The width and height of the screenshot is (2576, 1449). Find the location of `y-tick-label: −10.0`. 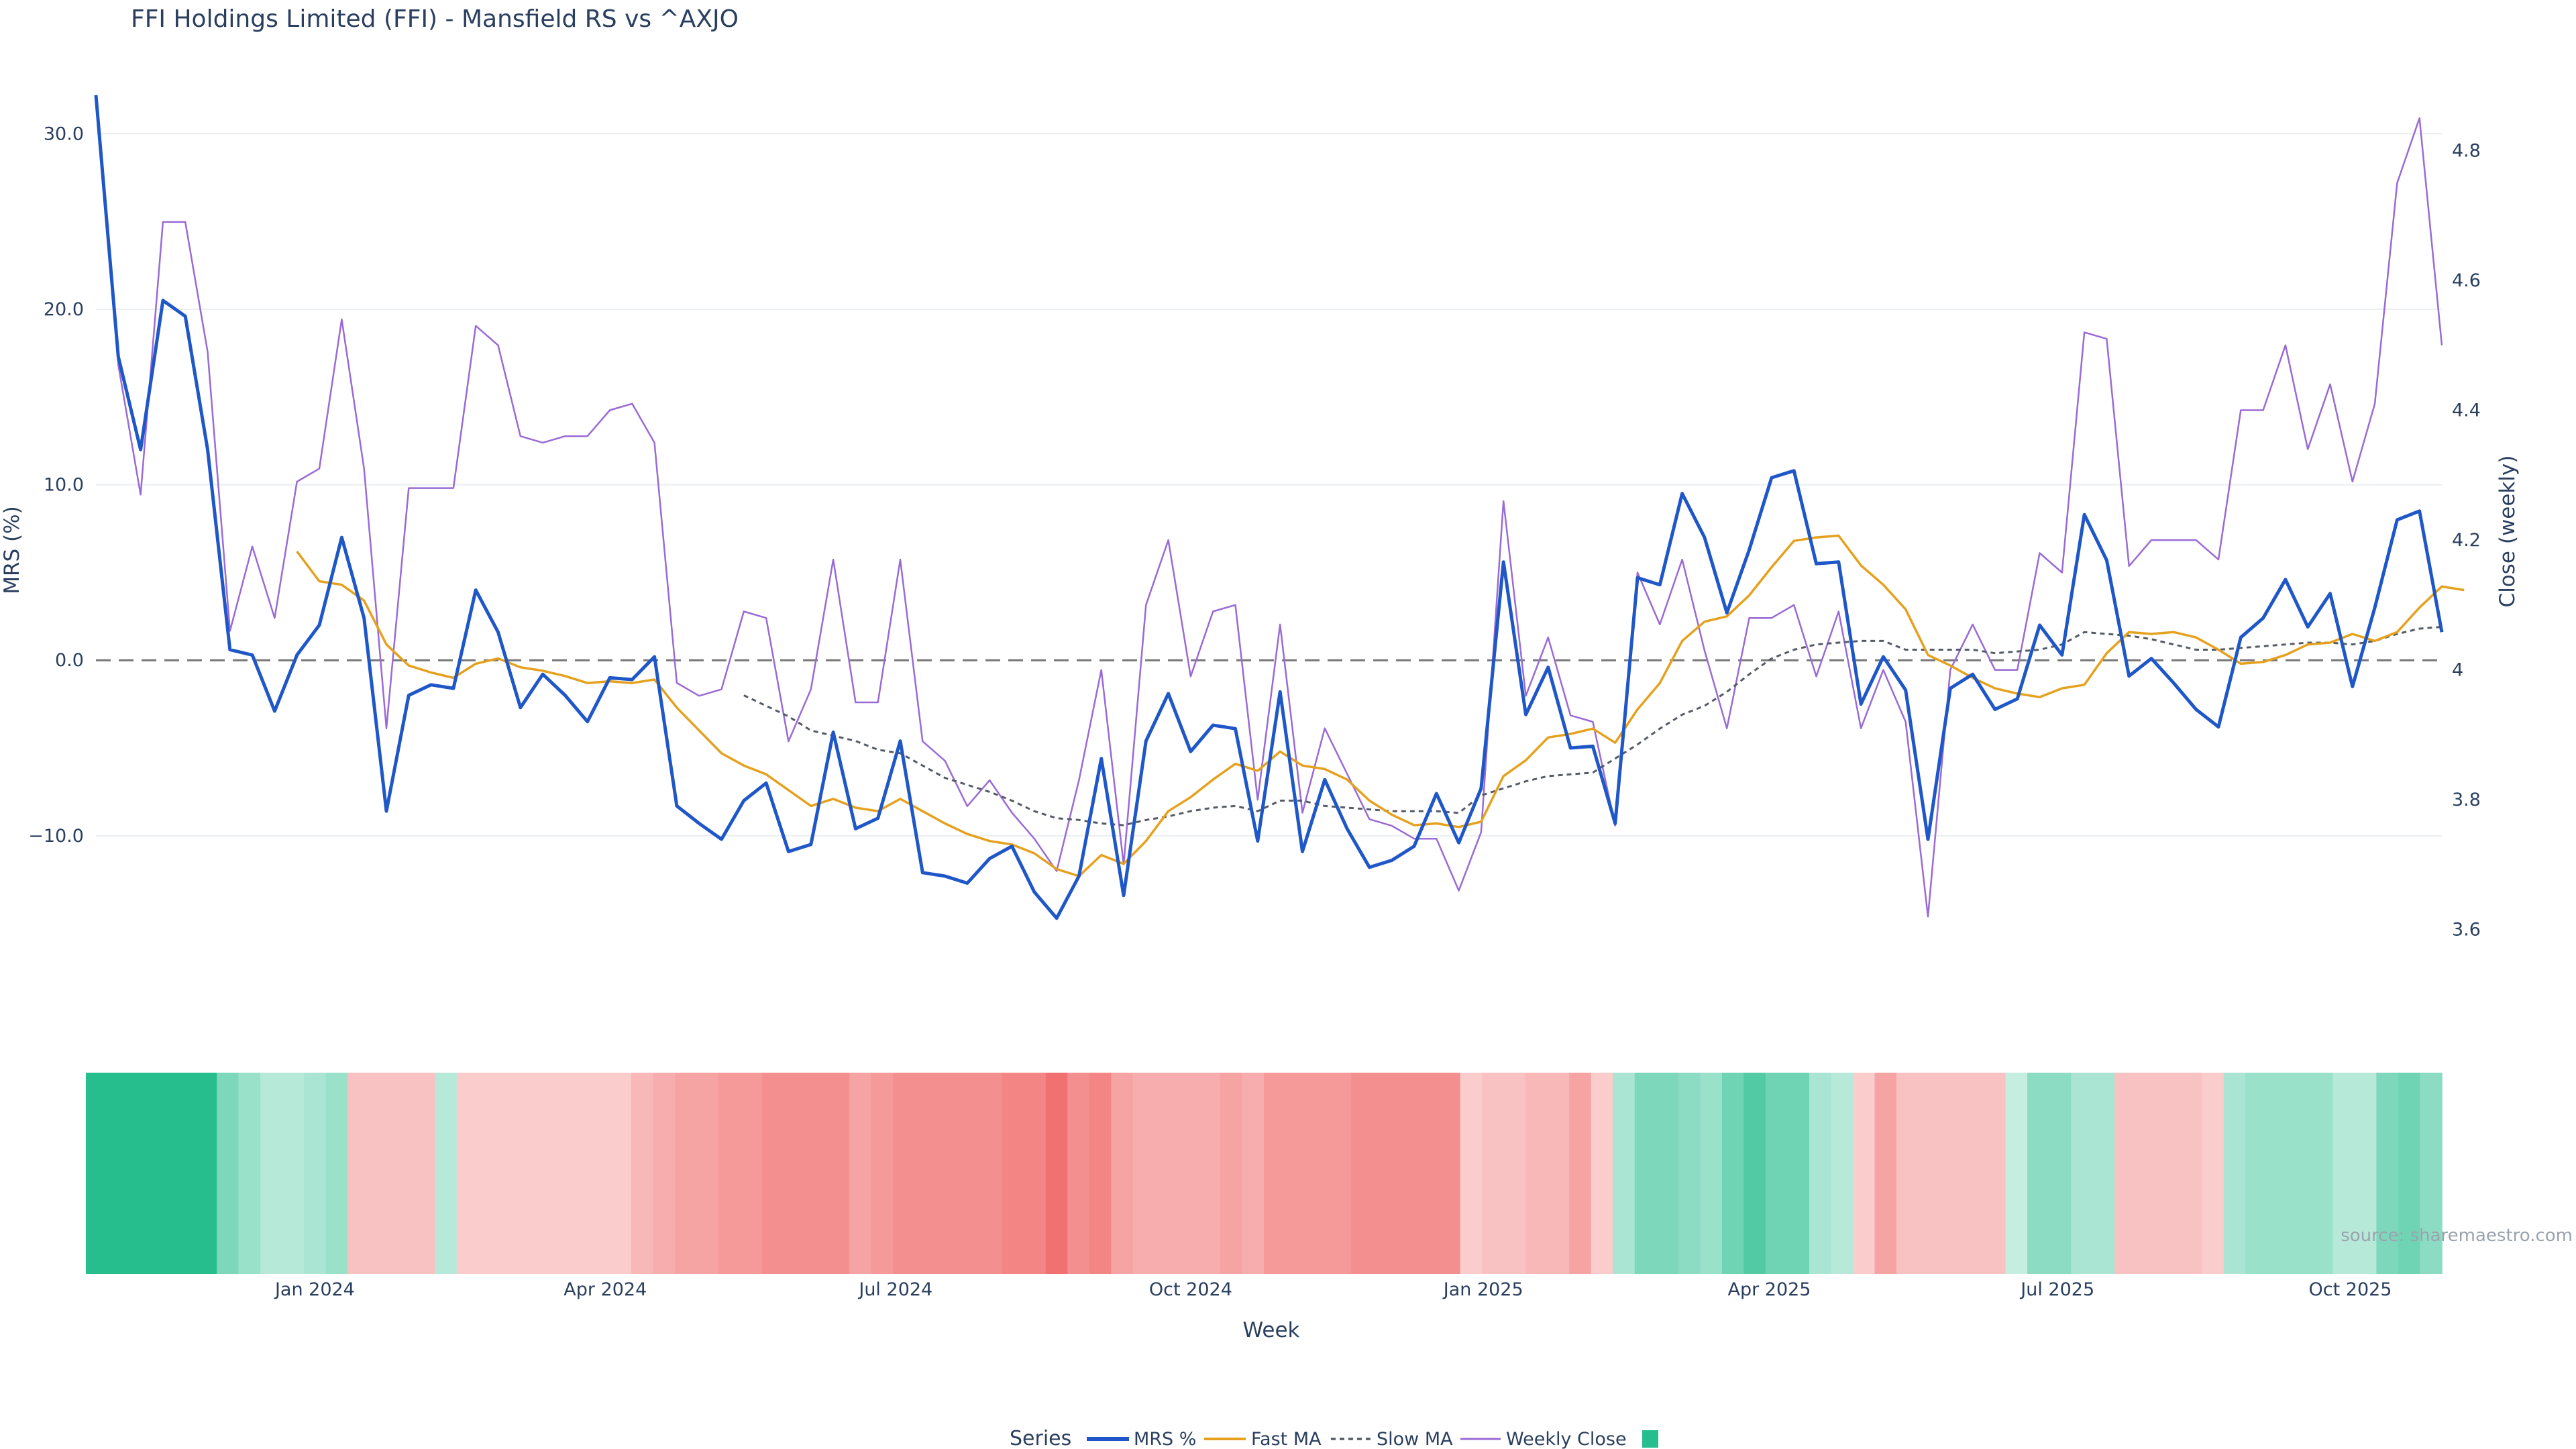

y-tick-label: −10.0 is located at coordinates (56, 836).